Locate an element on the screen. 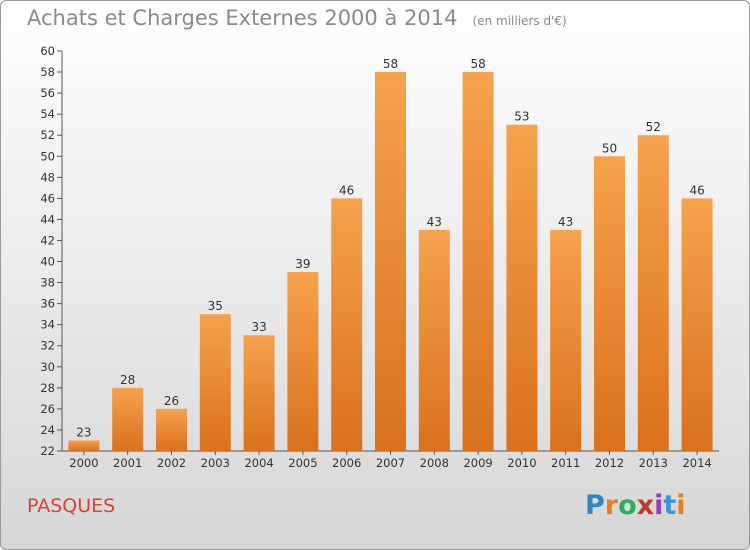  chart-subtitle: (en milliers d'€) is located at coordinates (519, 21).